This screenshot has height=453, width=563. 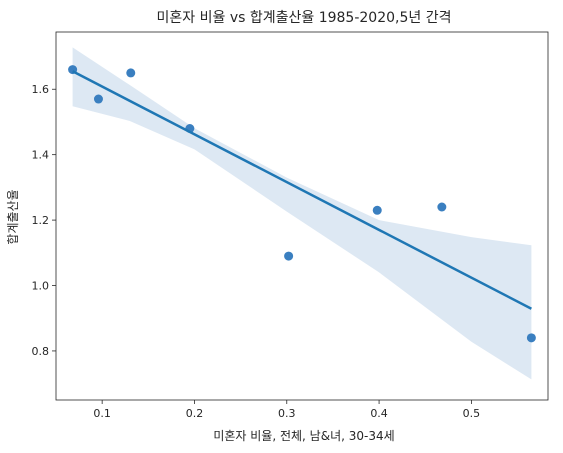 I want to click on x-tick-label: 0.3, so click(x=287, y=413).